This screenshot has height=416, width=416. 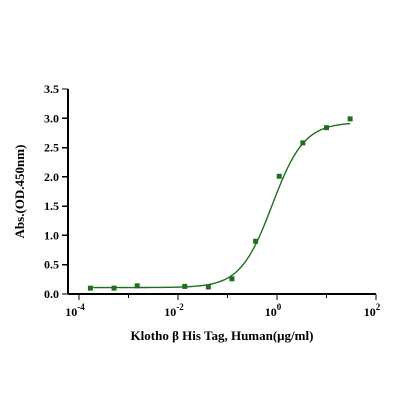 What do you see at coordinates (19, 192) in the screenshot?
I see `y-axis-title: Abs.(OD.450nm)` at bounding box center [19, 192].